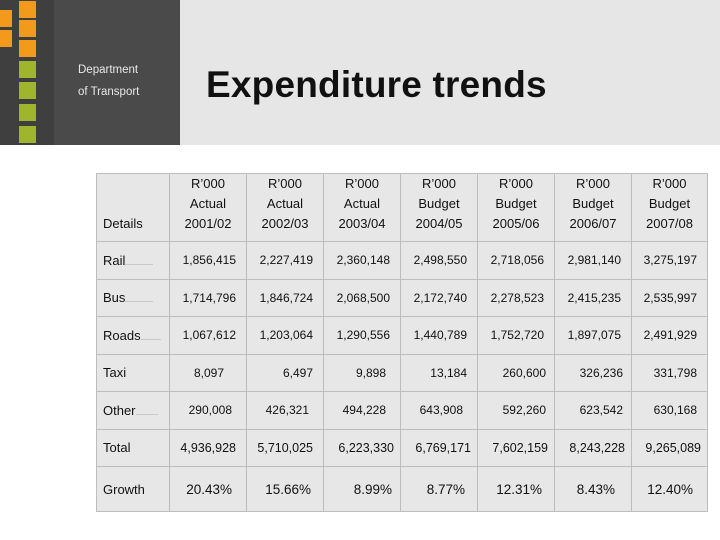 The height and width of the screenshot is (540, 720). What do you see at coordinates (376, 84) in the screenshot?
I see `page-title: Expenditure trends` at bounding box center [376, 84].